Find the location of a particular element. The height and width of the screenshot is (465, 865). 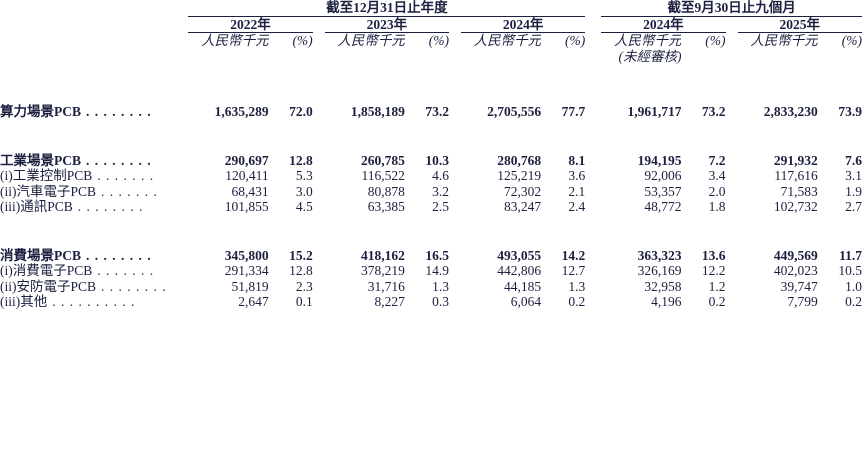

percentage-value-cell: 3.4 is located at coordinates (717, 176).